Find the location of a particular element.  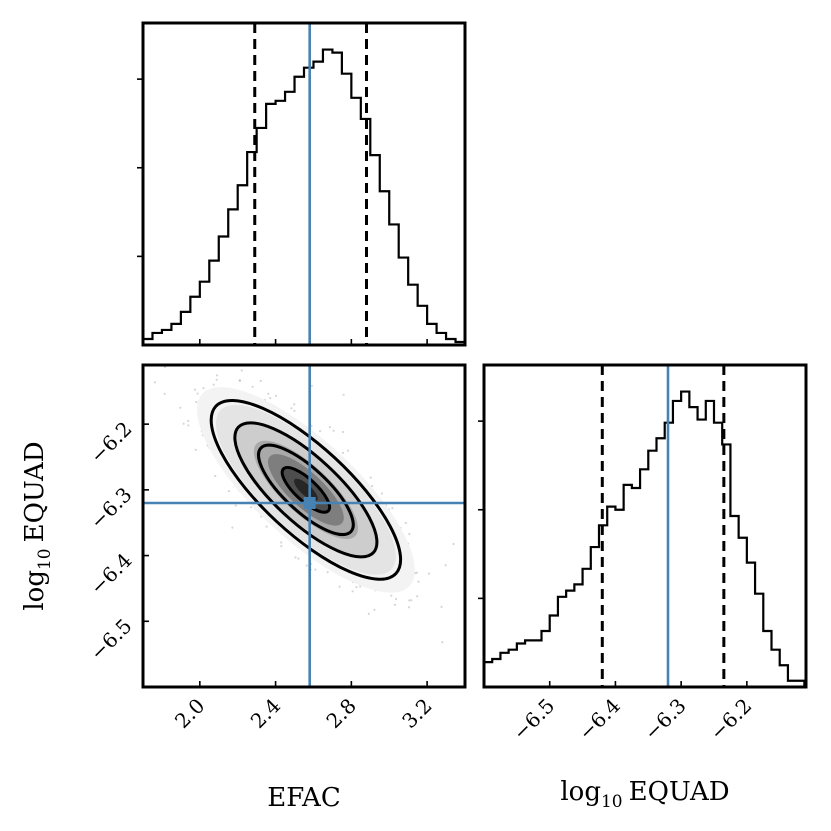

equad-x-tick-label: −6.4 is located at coordinates (599, 719).